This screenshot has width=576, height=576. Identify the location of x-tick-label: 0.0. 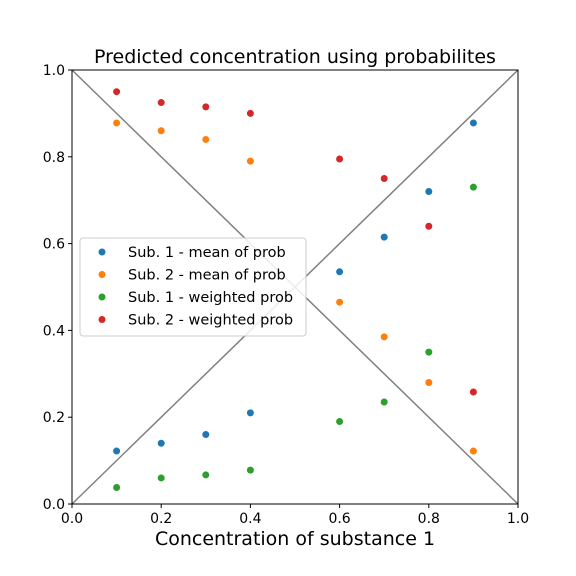
(72, 519).